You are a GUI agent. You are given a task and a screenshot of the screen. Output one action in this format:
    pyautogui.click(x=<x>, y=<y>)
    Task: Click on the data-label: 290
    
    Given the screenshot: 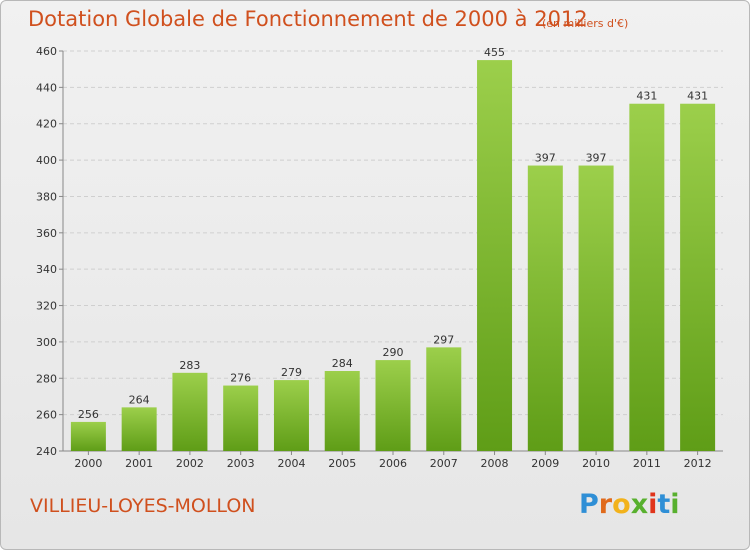 What is the action you would take?
    pyautogui.click(x=393, y=352)
    